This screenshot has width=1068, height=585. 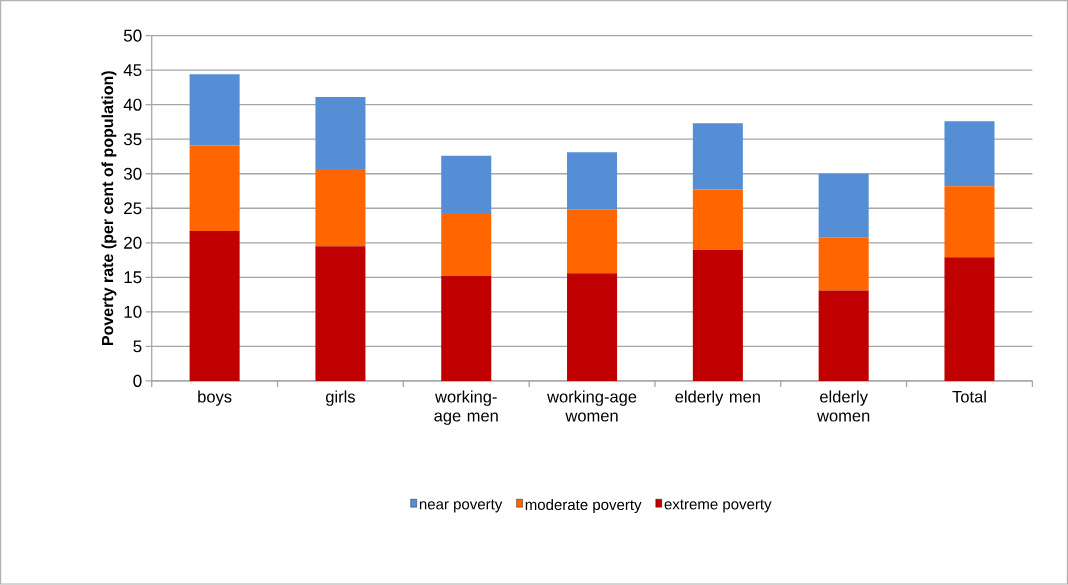 What do you see at coordinates (215, 398) in the screenshot?
I see `x-tick-label: boys` at bounding box center [215, 398].